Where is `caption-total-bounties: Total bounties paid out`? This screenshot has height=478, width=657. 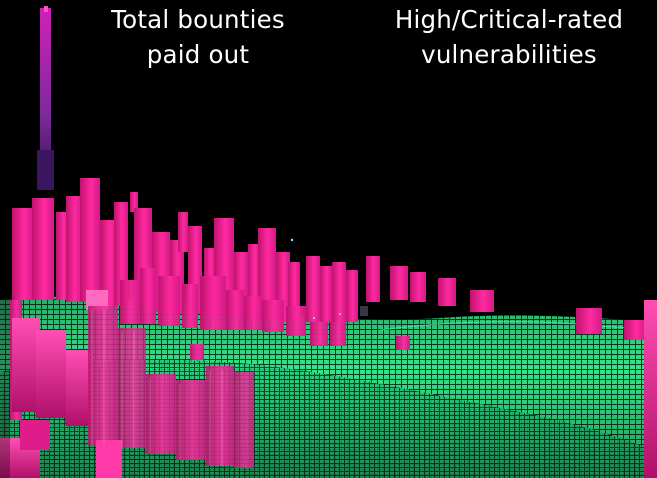 caption-total-bounties: Total bounties paid out is located at coordinates (198, 37).